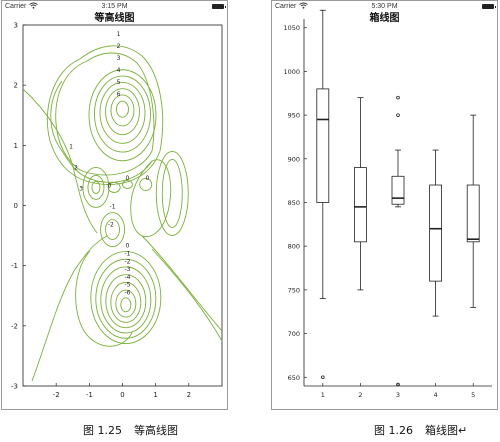 Image resolution: width=500 pixels, height=442 pixels. What do you see at coordinates (294, 290) in the screenshot?
I see `y-tick-label: 750` at bounding box center [294, 290].